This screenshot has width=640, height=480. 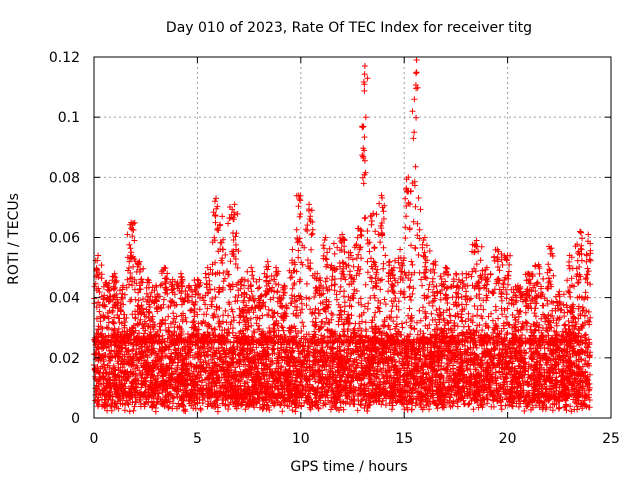 What do you see at coordinates (64, 239) in the screenshot?
I see `y-tick-label: 0.06` at bounding box center [64, 239].